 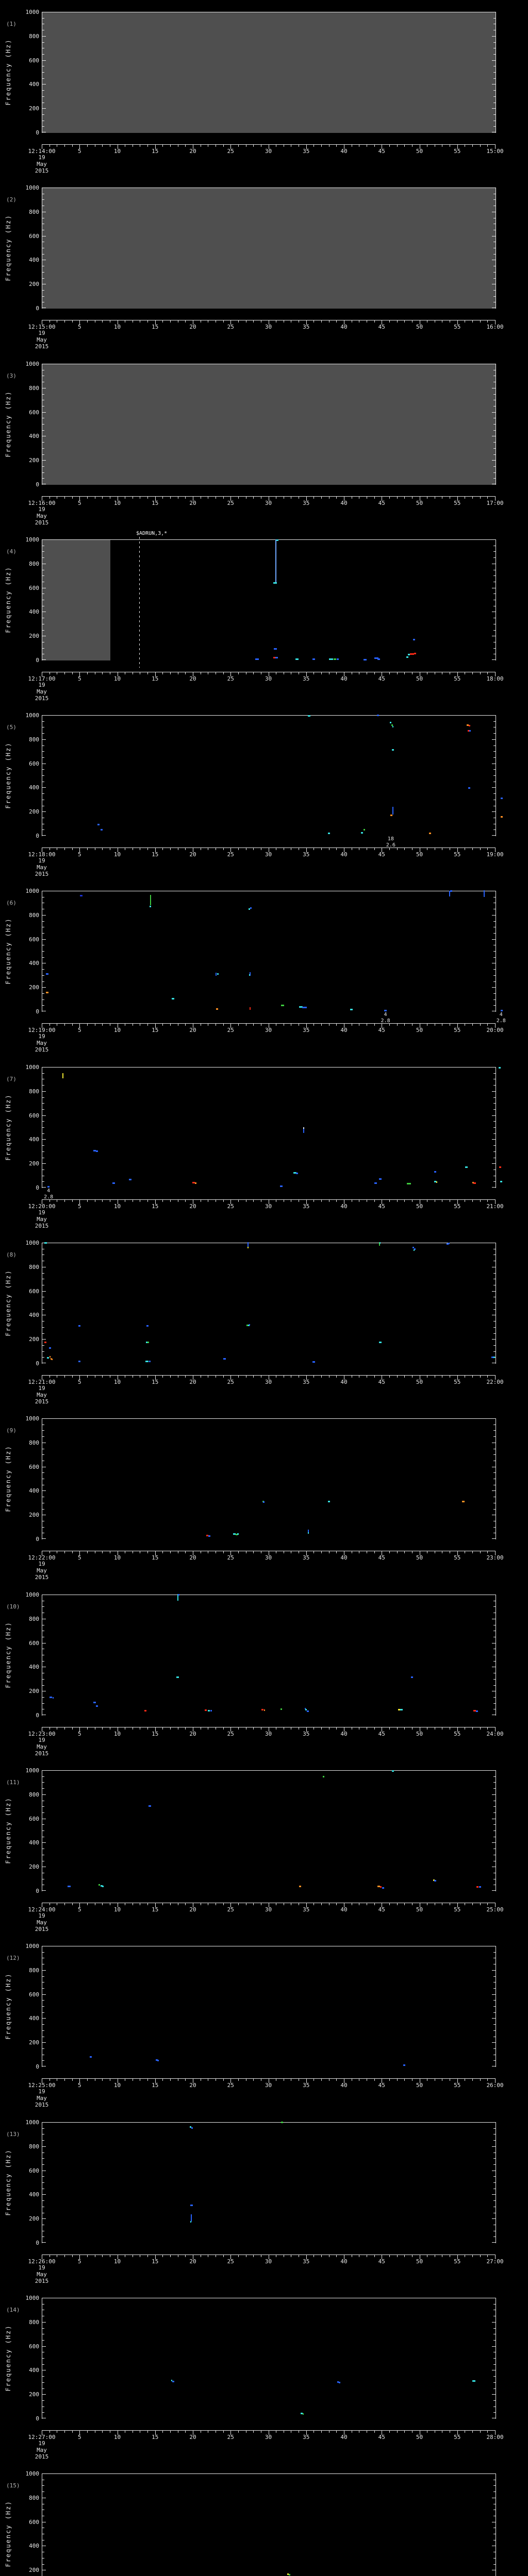 I want to click on x-axis-line, so click(x=269, y=1375).